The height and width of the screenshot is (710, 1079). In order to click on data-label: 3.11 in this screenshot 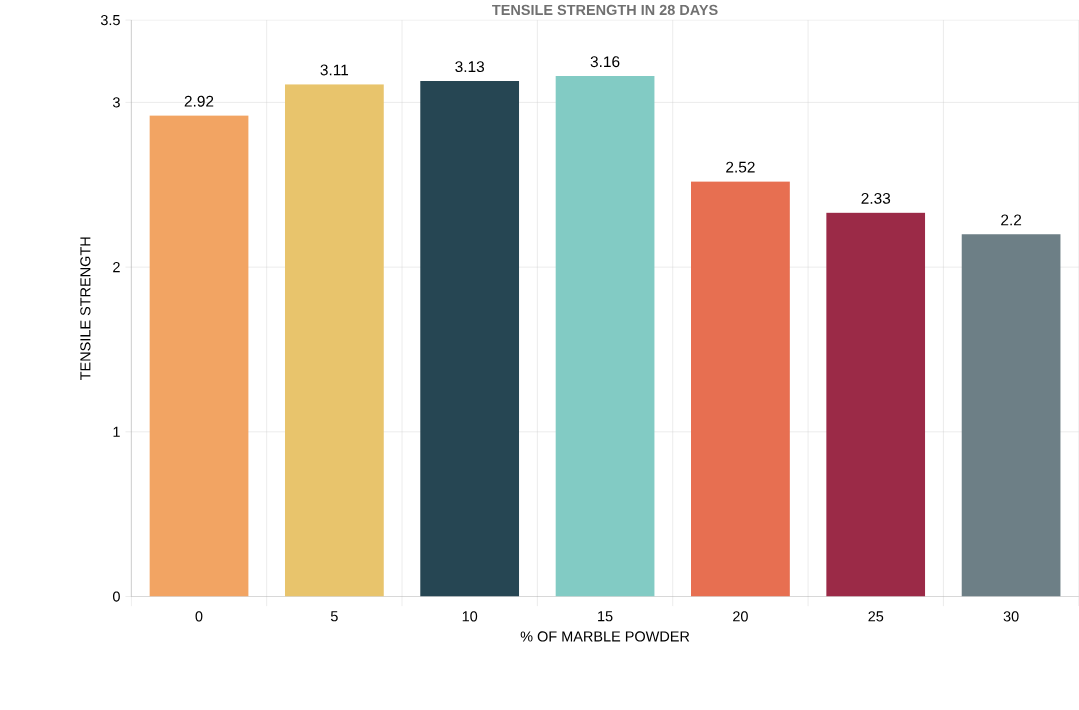, I will do `click(334, 70)`.